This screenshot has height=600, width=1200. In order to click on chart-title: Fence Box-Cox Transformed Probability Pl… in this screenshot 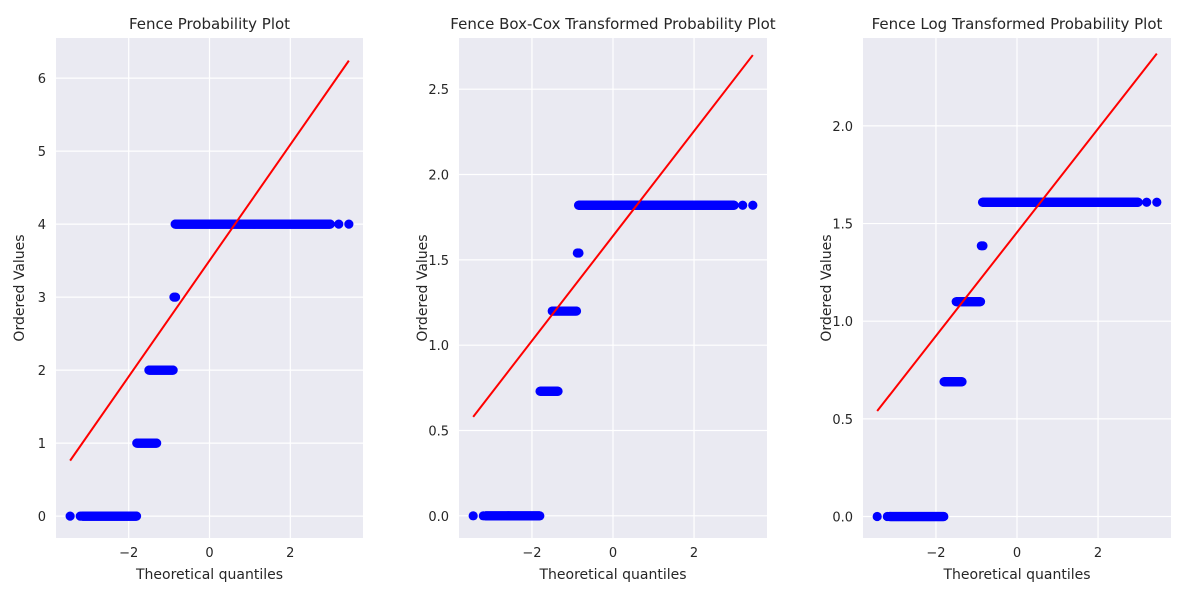, I will do `click(612, 24)`.